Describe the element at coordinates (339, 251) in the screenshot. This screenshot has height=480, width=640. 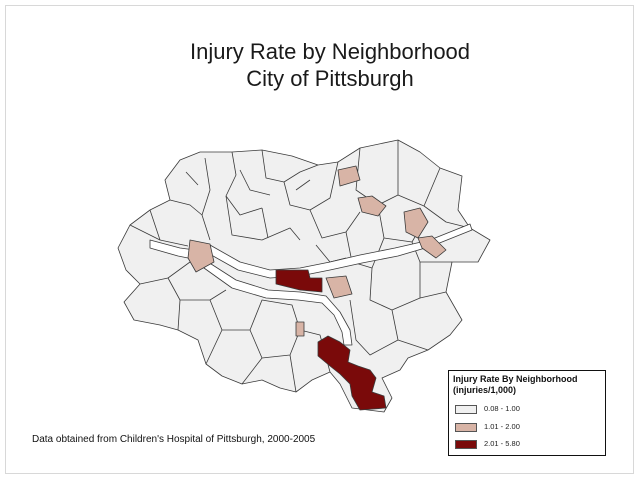
I see `allegheny-river` at that location.